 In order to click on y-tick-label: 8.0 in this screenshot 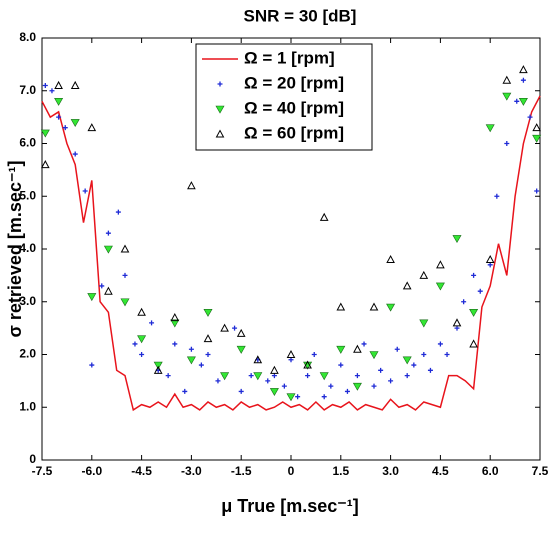, I will do `click(27, 37)`.